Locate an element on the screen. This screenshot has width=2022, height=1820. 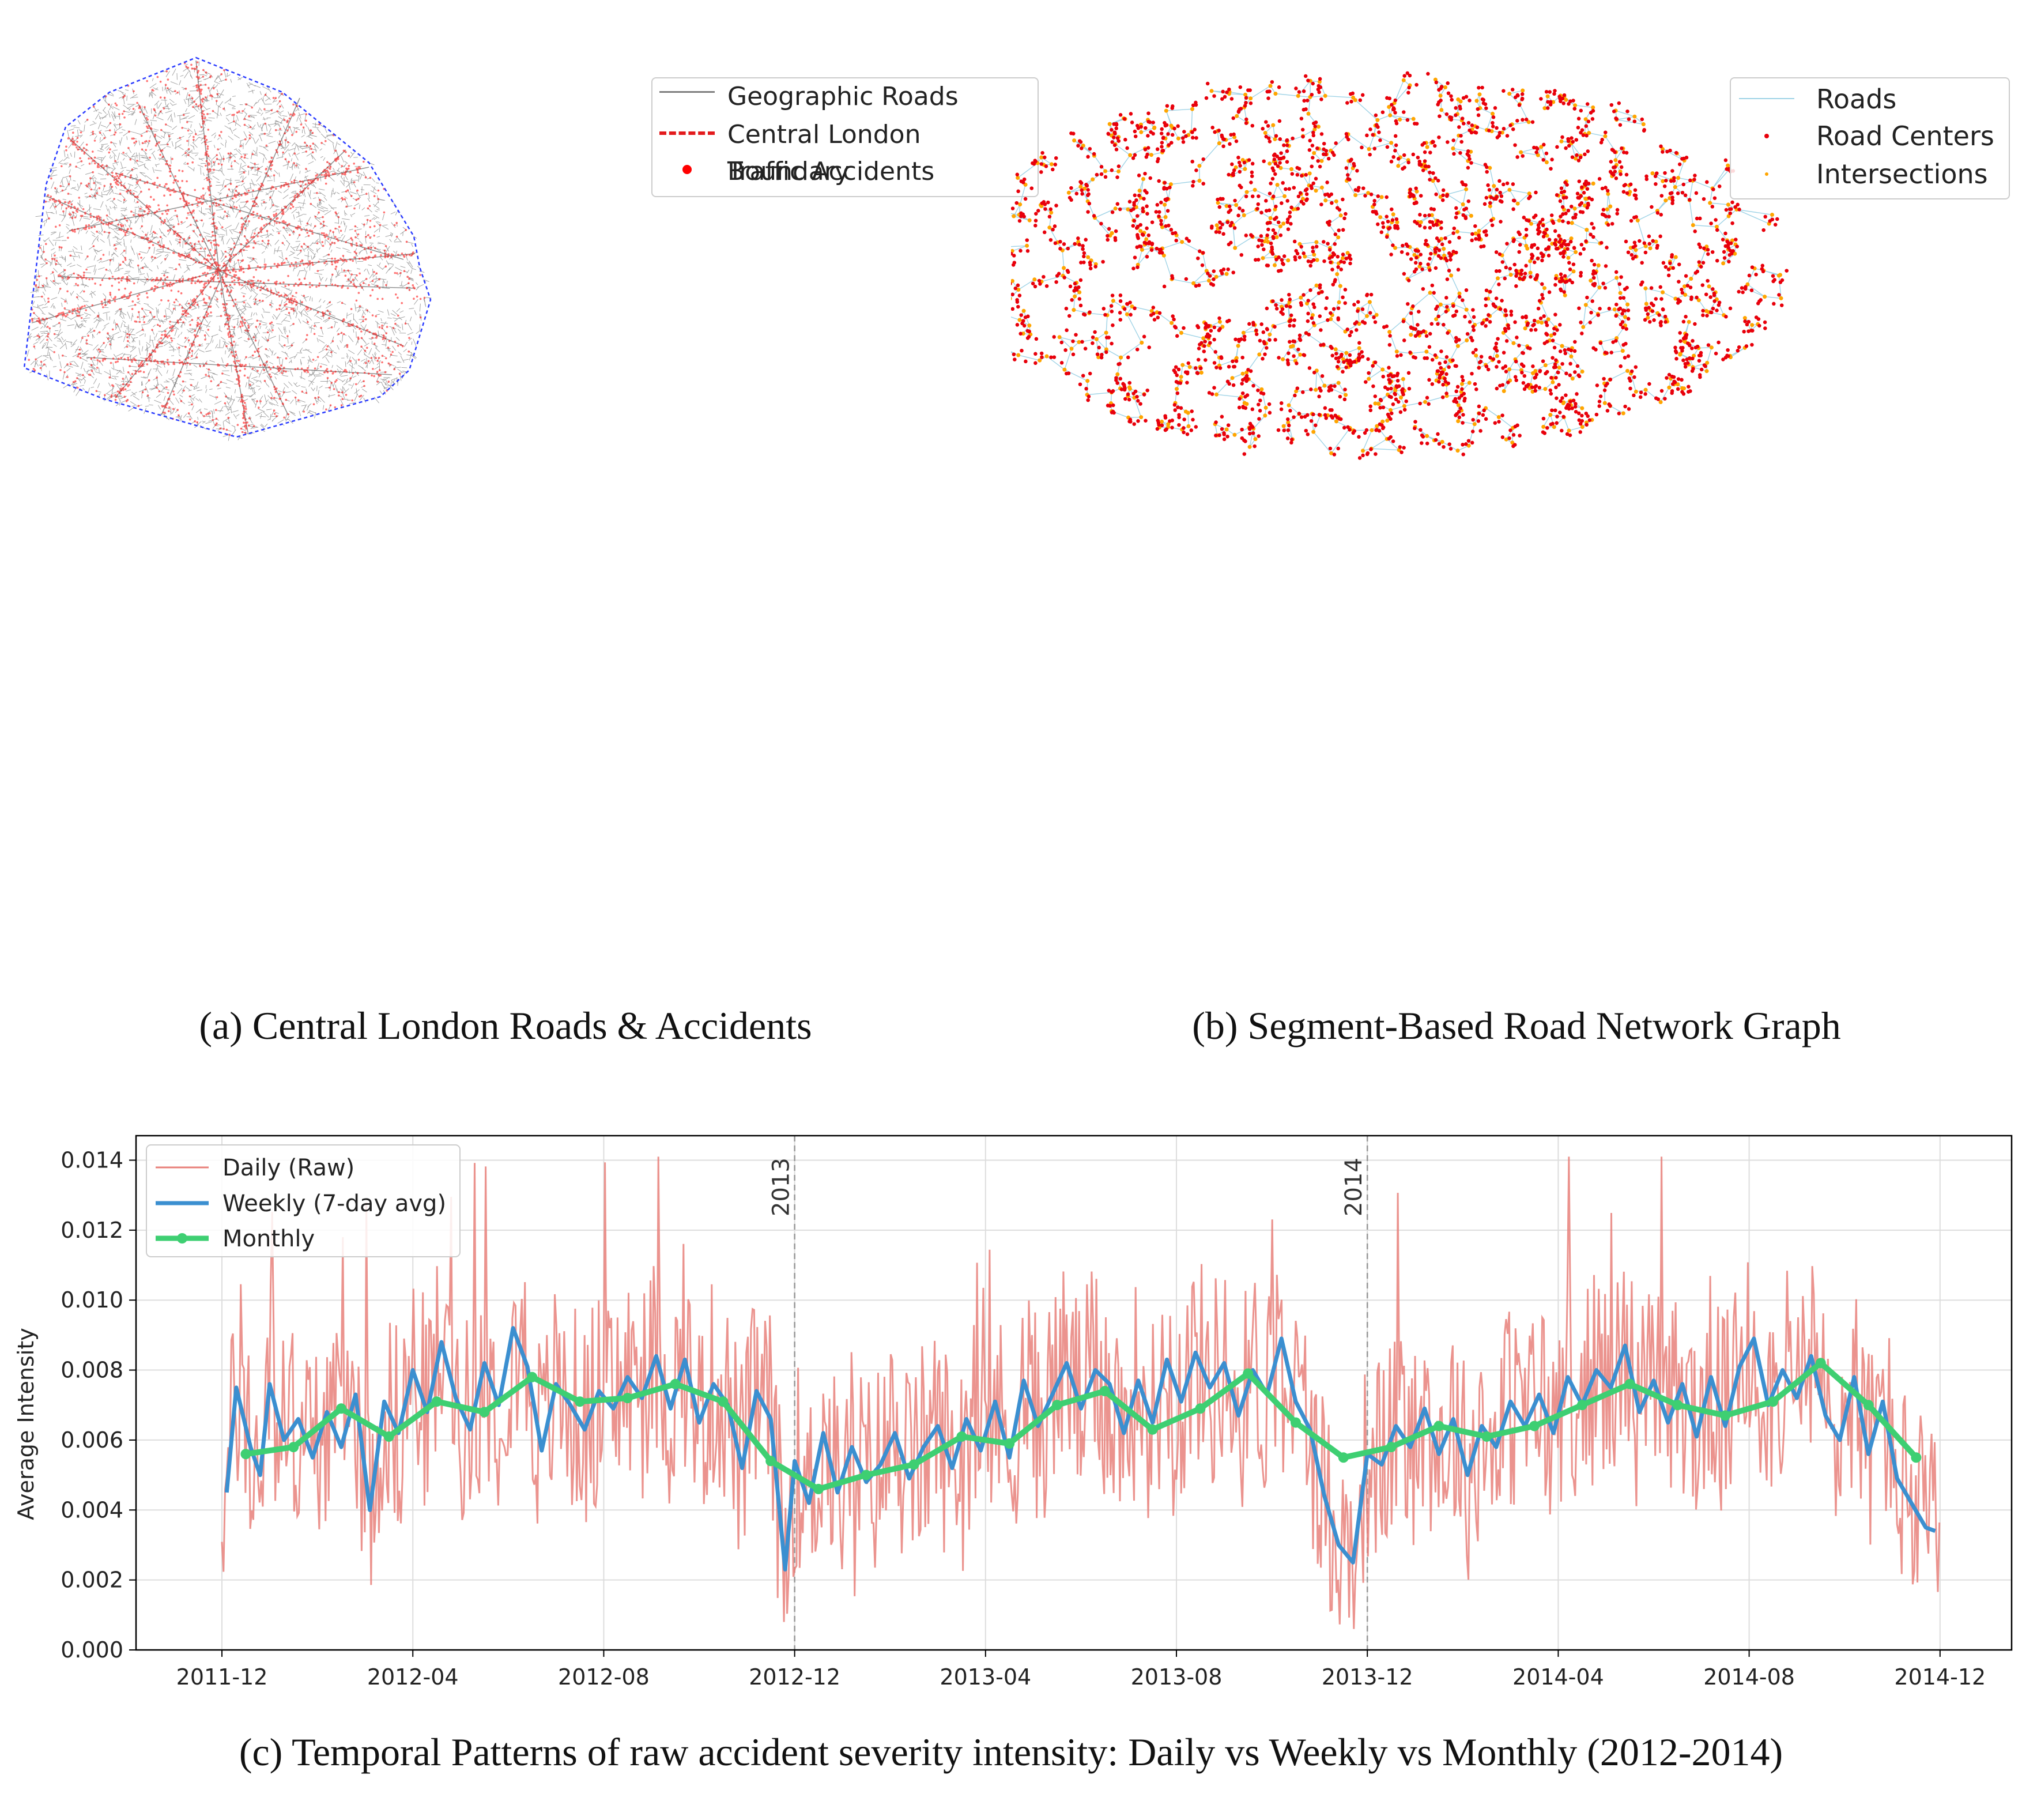
y-tick-label: 0.006 is located at coordinates (92, 1440).